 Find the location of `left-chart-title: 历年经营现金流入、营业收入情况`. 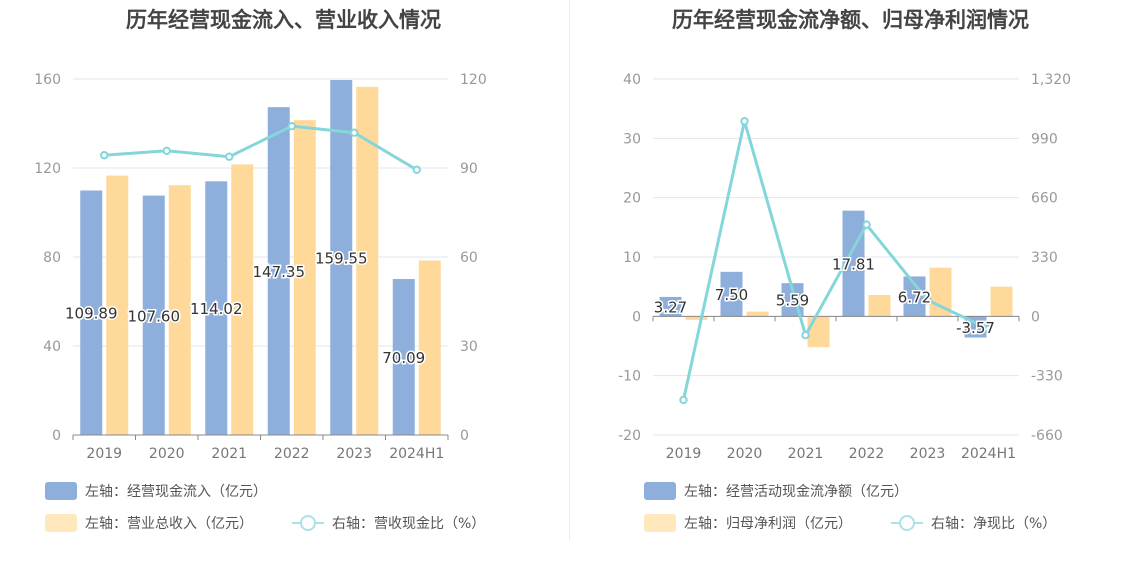

left-chart-title: 历年经营现金流入、营业收入情况 is located at coordinates (283, 20).